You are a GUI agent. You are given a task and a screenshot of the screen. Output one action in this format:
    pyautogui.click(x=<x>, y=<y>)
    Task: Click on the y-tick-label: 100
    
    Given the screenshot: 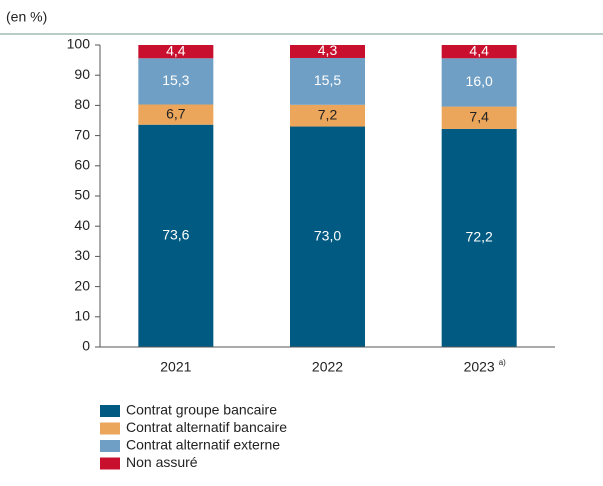 What is the action you would take?
    pyautogui.click(x=79, y=44)
    